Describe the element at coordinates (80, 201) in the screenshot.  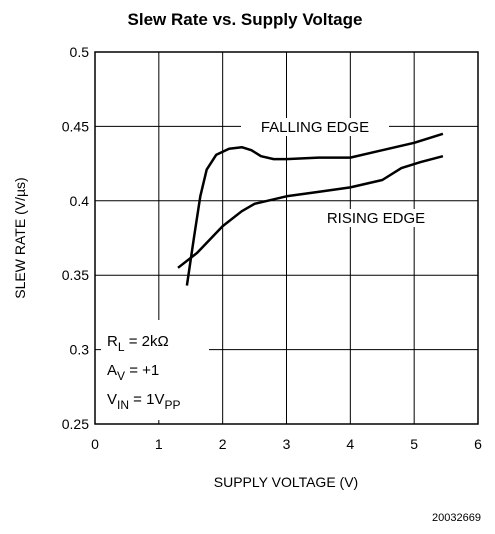
I see `y-tick-label: 0.4` at that location.